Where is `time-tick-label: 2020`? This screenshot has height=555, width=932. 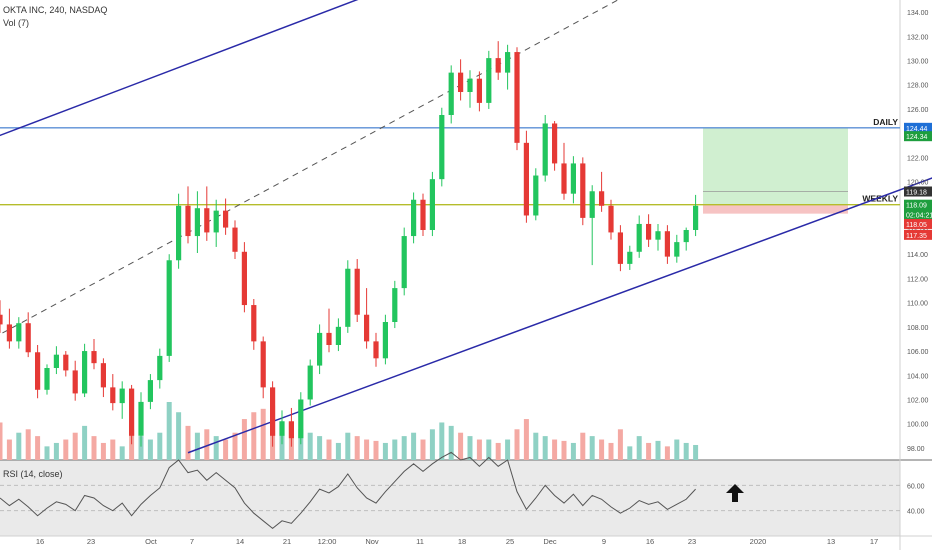
time-tick-label: 2020 is located at coordinates (758, 541).